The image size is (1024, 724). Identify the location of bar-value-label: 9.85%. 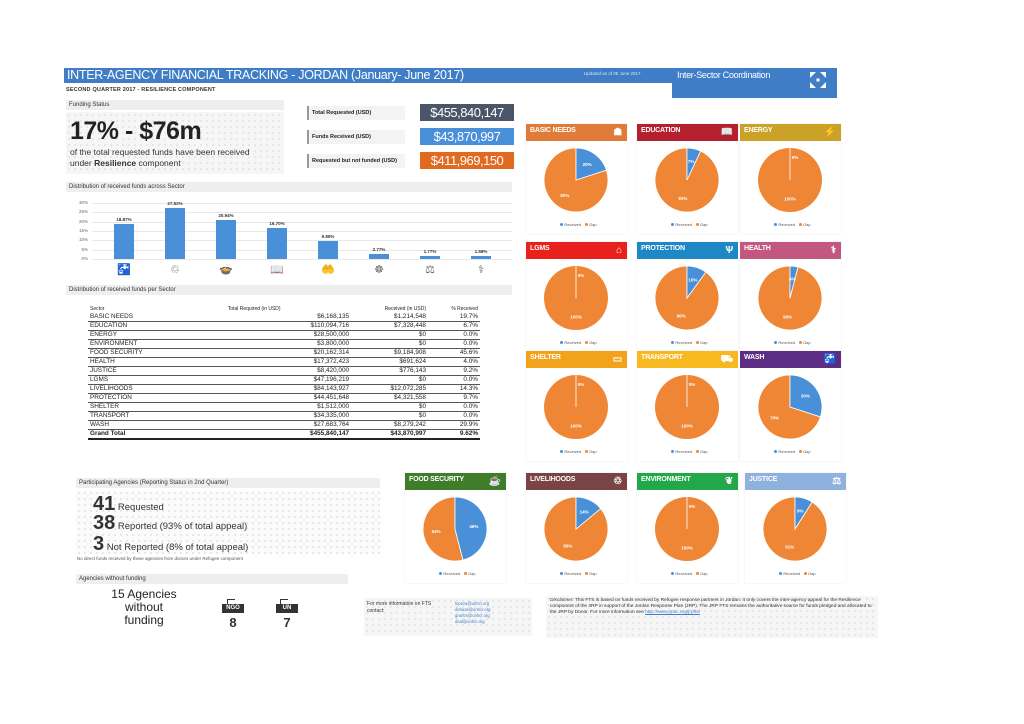
(328, 236).